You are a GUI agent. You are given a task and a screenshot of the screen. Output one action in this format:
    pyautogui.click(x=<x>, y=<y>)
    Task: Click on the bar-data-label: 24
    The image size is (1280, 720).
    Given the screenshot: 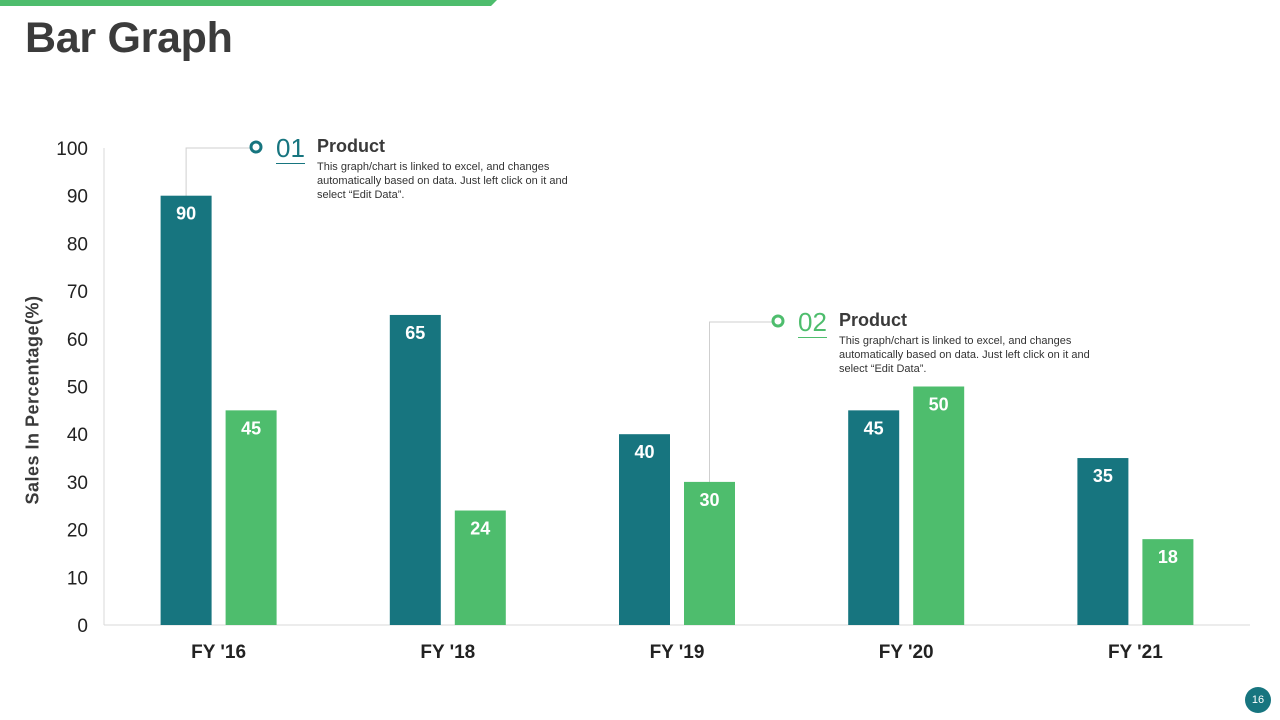 What is the action you would take?
    pyautogui.click(x=480, y=529)
    